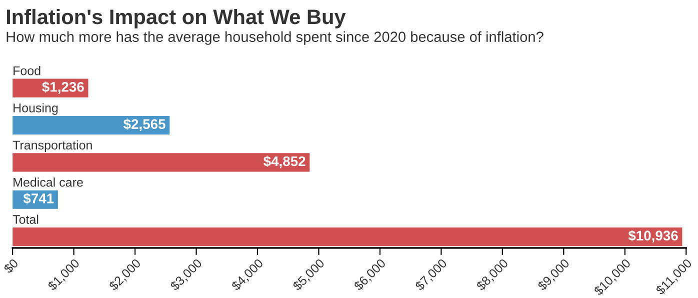 This screenshot has width=698, height=298. What do you see at coordinates (11, 266) in the screenshot?
I see `x-tick-label: $0` at bounding box center [11, 266].